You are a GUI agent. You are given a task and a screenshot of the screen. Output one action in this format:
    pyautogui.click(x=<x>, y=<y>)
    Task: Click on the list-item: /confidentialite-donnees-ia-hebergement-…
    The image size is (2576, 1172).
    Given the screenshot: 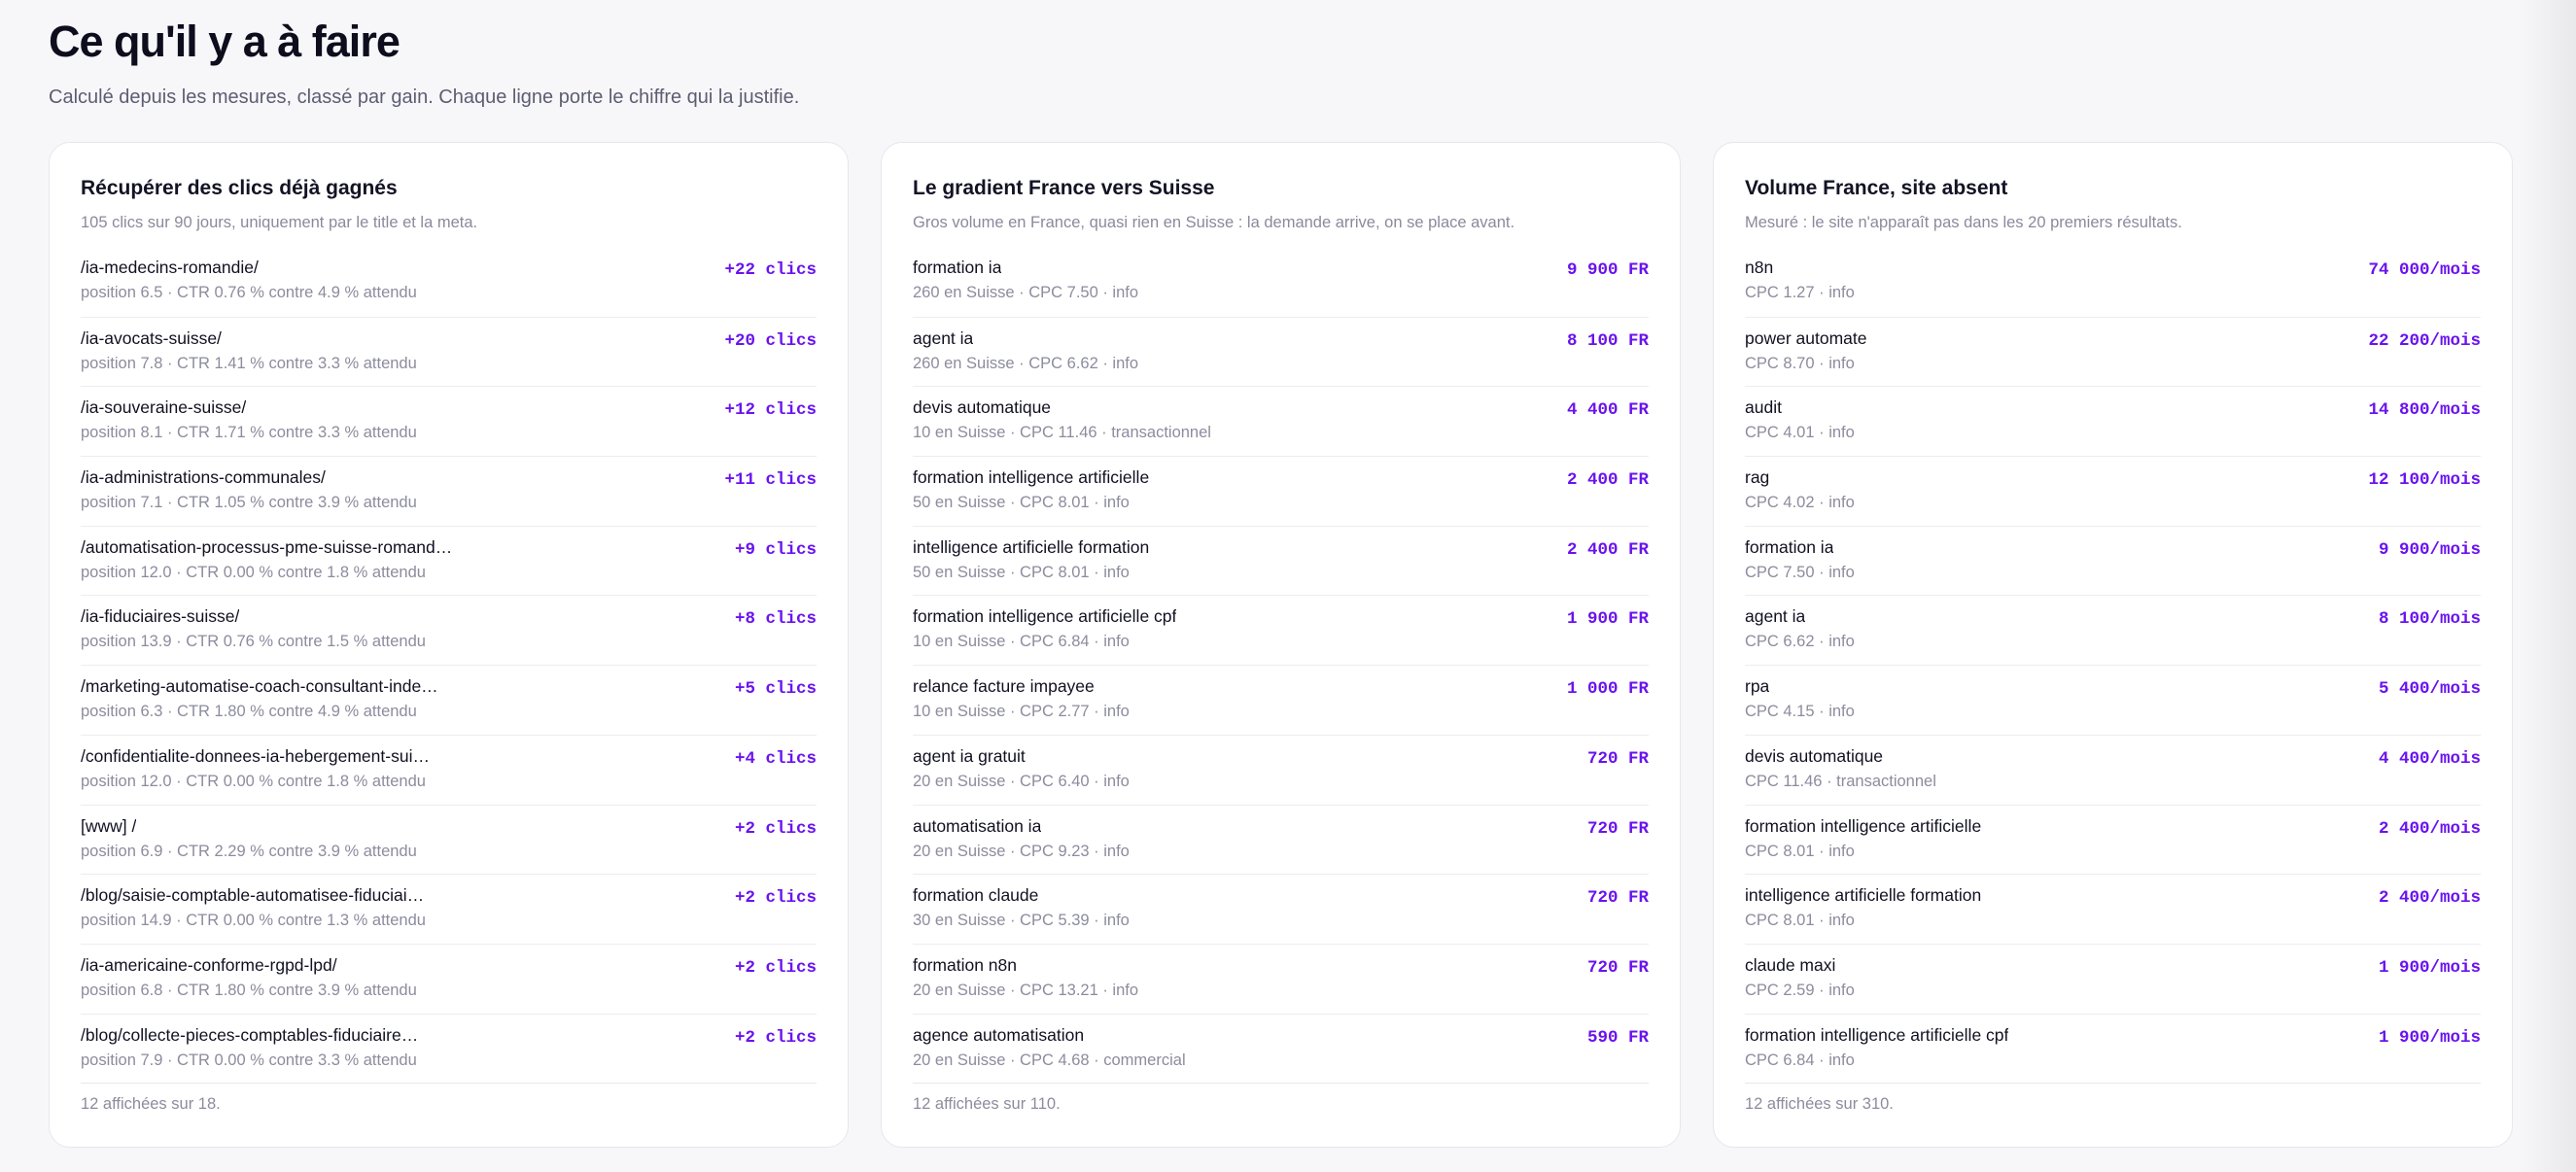 What is the action you would take?
    pyautogui.click(x=449, y=770)
    